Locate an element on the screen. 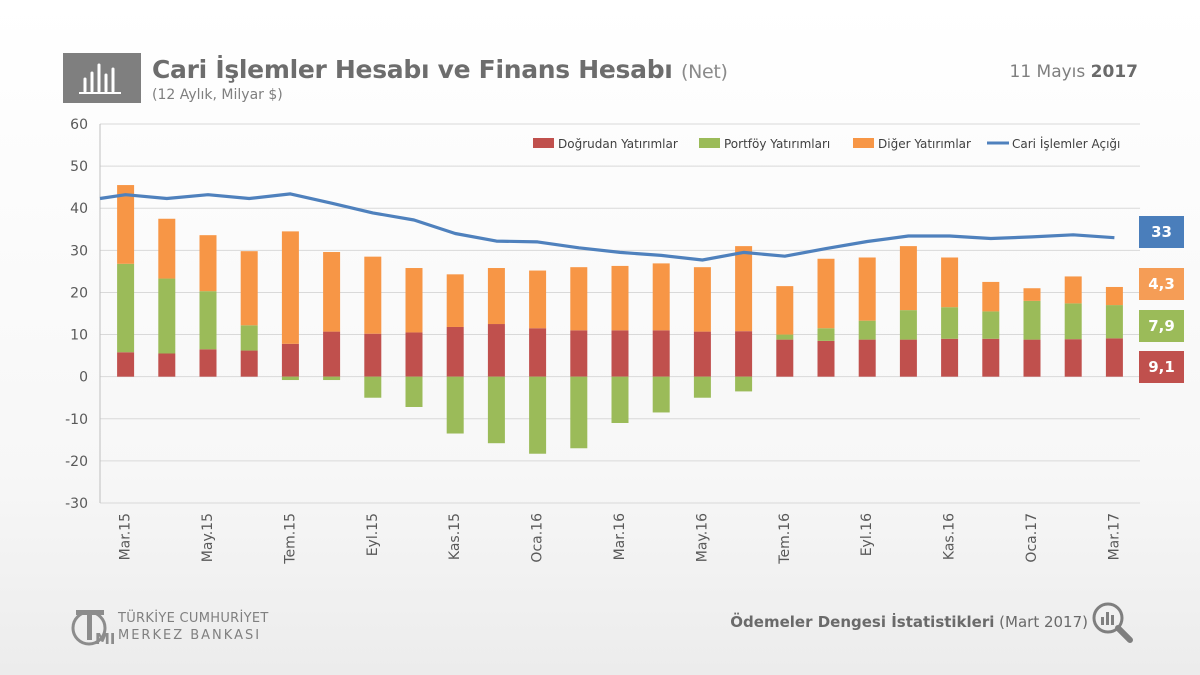 The width and height of the screenshot is (1200, 675). x-tick-label: May.15 is located at coordinates (208, 537).